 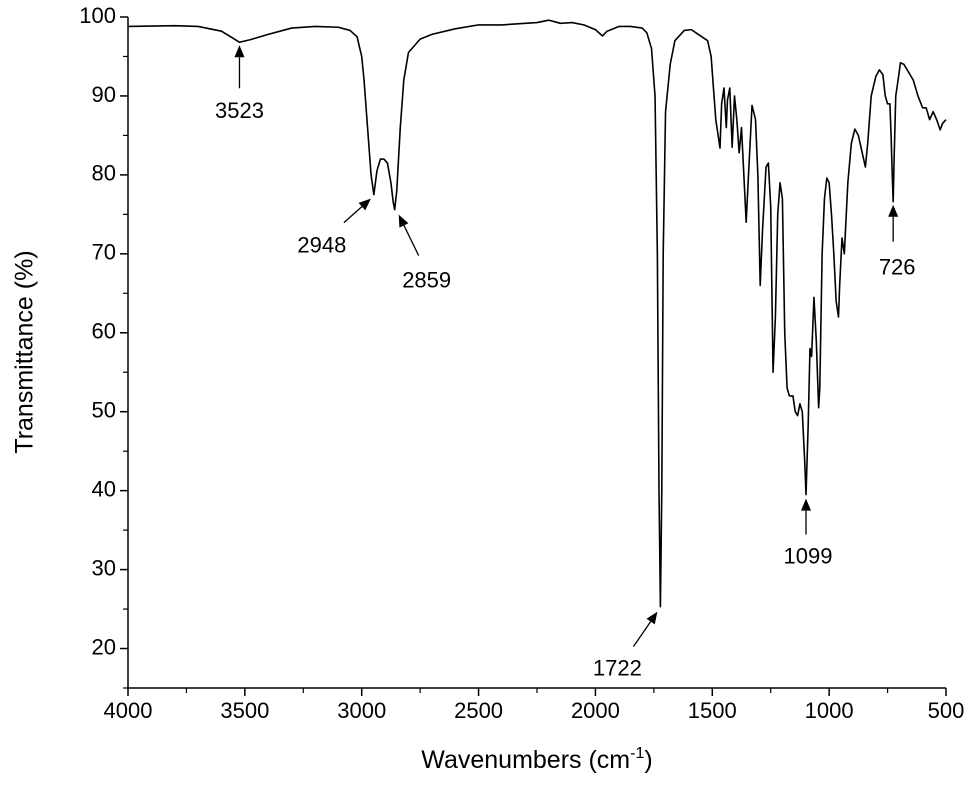 What do you see at coordinates (104, 567) in the screenshot?
I see `y-tick-label: 30` at bounding box center [104, 567].